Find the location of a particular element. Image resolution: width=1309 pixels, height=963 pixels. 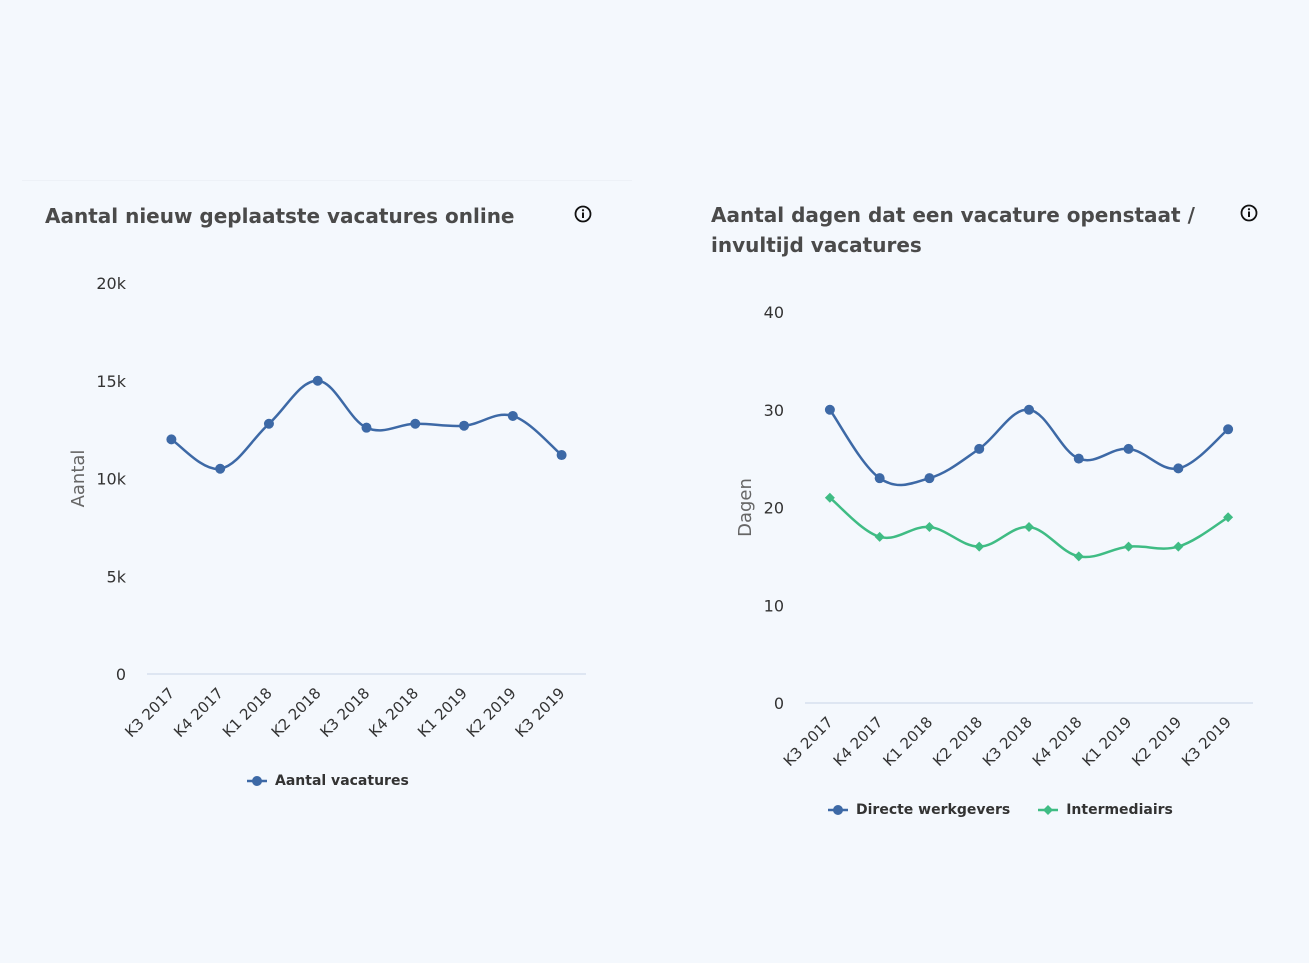

y-tick-label: 10k is located at coordinates (111, 479).